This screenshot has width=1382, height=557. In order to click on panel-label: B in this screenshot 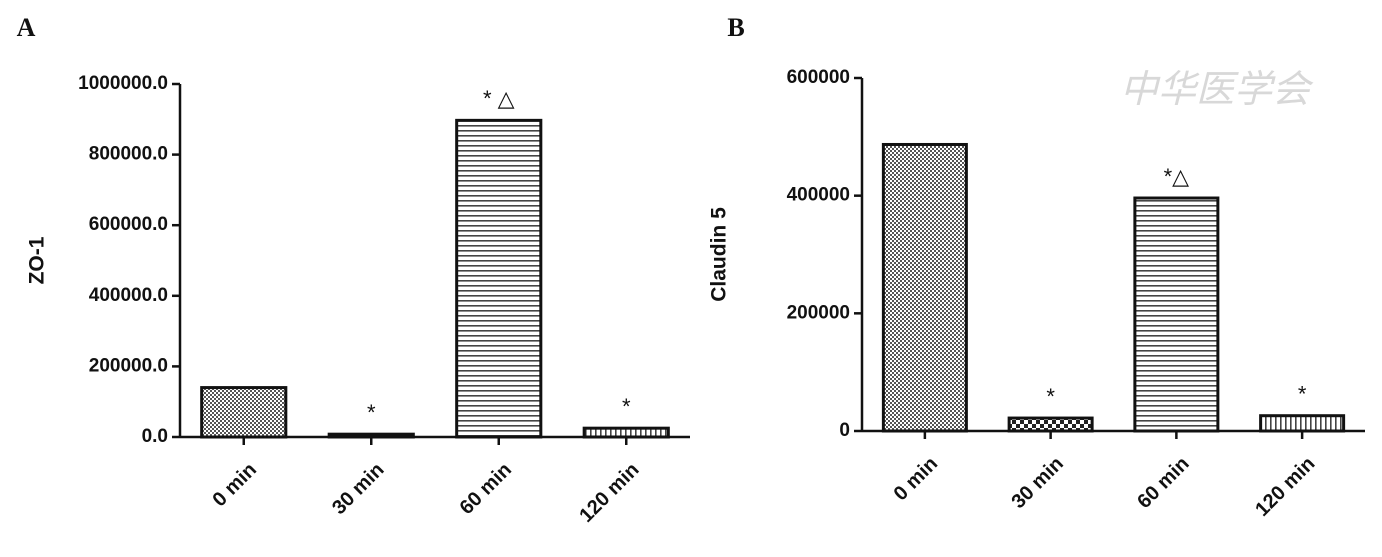, I will do `click(735, 27)`.